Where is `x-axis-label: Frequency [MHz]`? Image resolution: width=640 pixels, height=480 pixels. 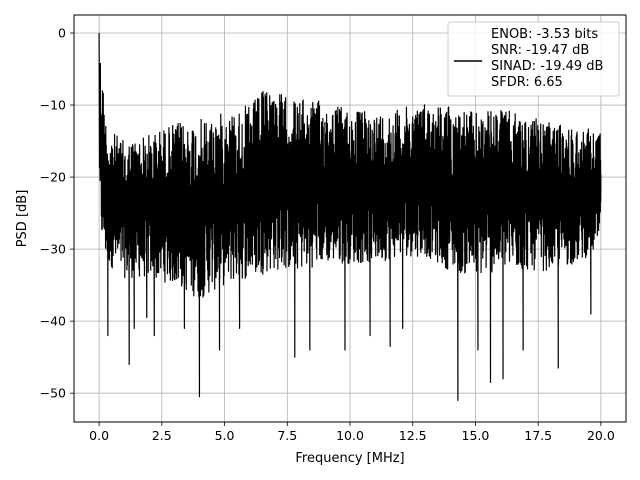 x-axis-label: Frequency [MHz] is located at coordinates (349, 458).